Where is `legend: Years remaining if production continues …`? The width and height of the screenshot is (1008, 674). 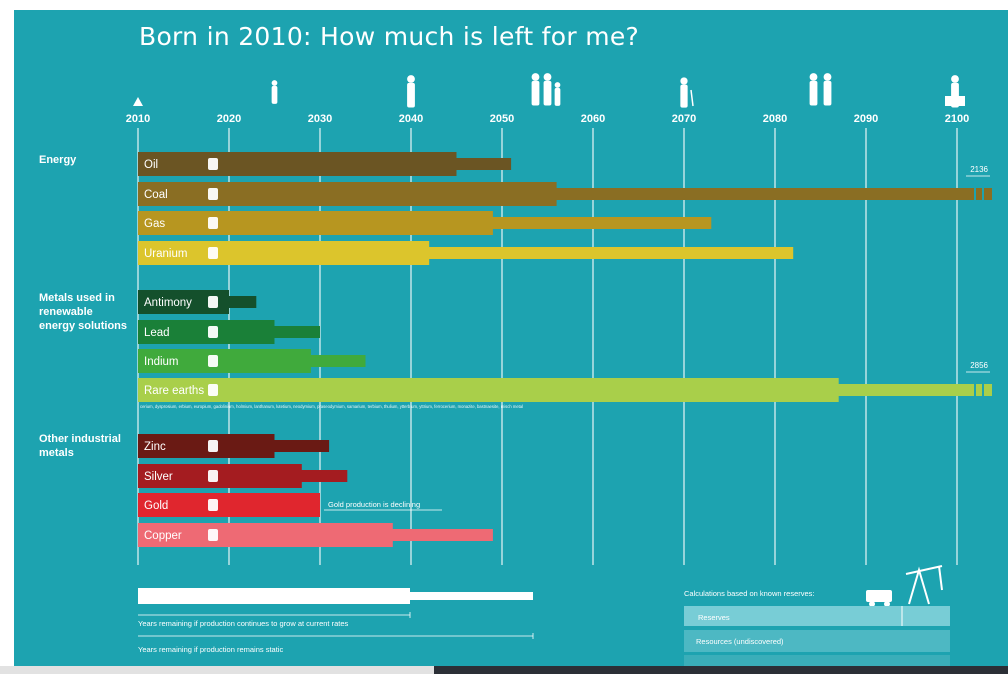
legend: Years remaining if production continues … is located at coordinates (544, 615).